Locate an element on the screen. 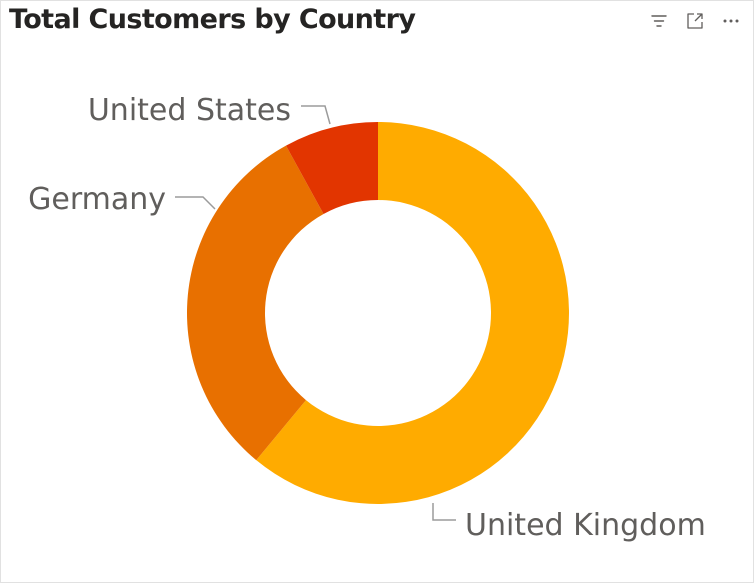  slice-label-united-kingdom: United Kingdom is located at coordinates (585, 525).